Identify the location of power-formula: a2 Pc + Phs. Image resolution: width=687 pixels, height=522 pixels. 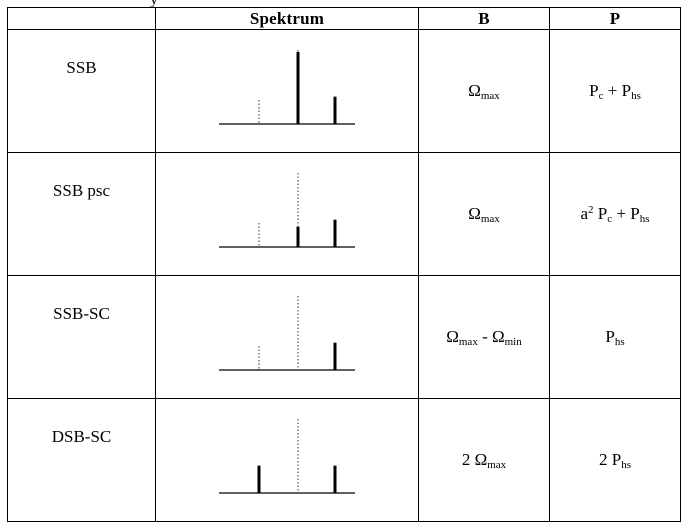
(615, 214).